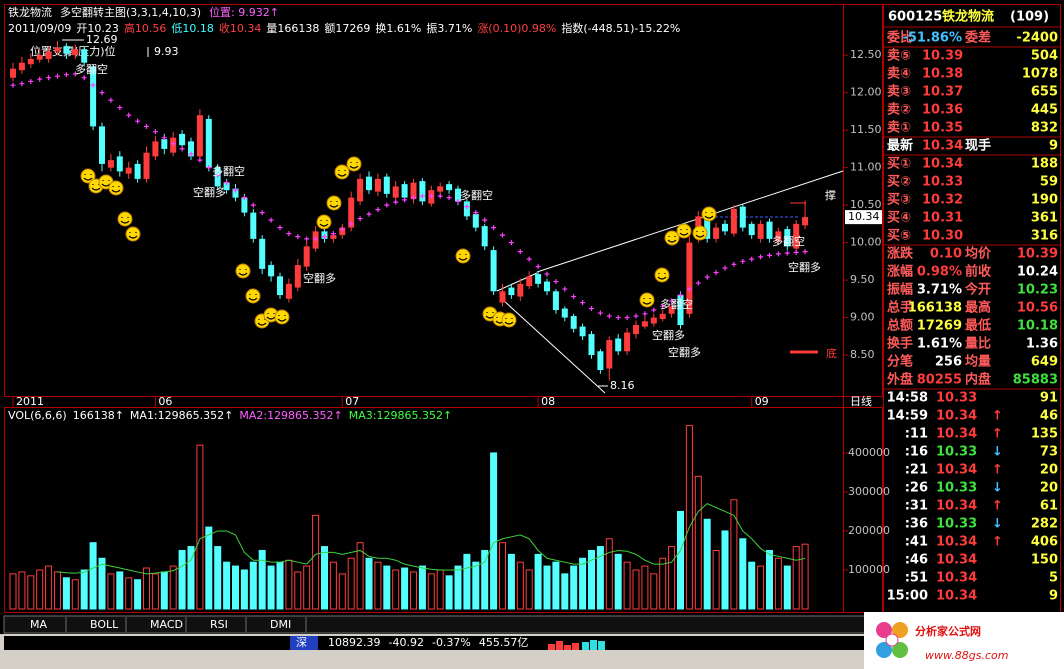  Describe the element at coordinates (862, 354) in the screenshot. I see `y-tick-label: 8.50` at that location.